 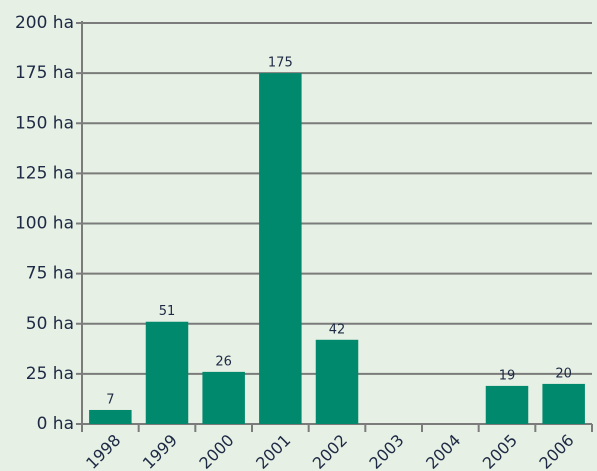 What do you see at coordinates (44, 173) in the screenshot?
I see `y-tick-label: 125 ha` at bounding box center [44, 173].